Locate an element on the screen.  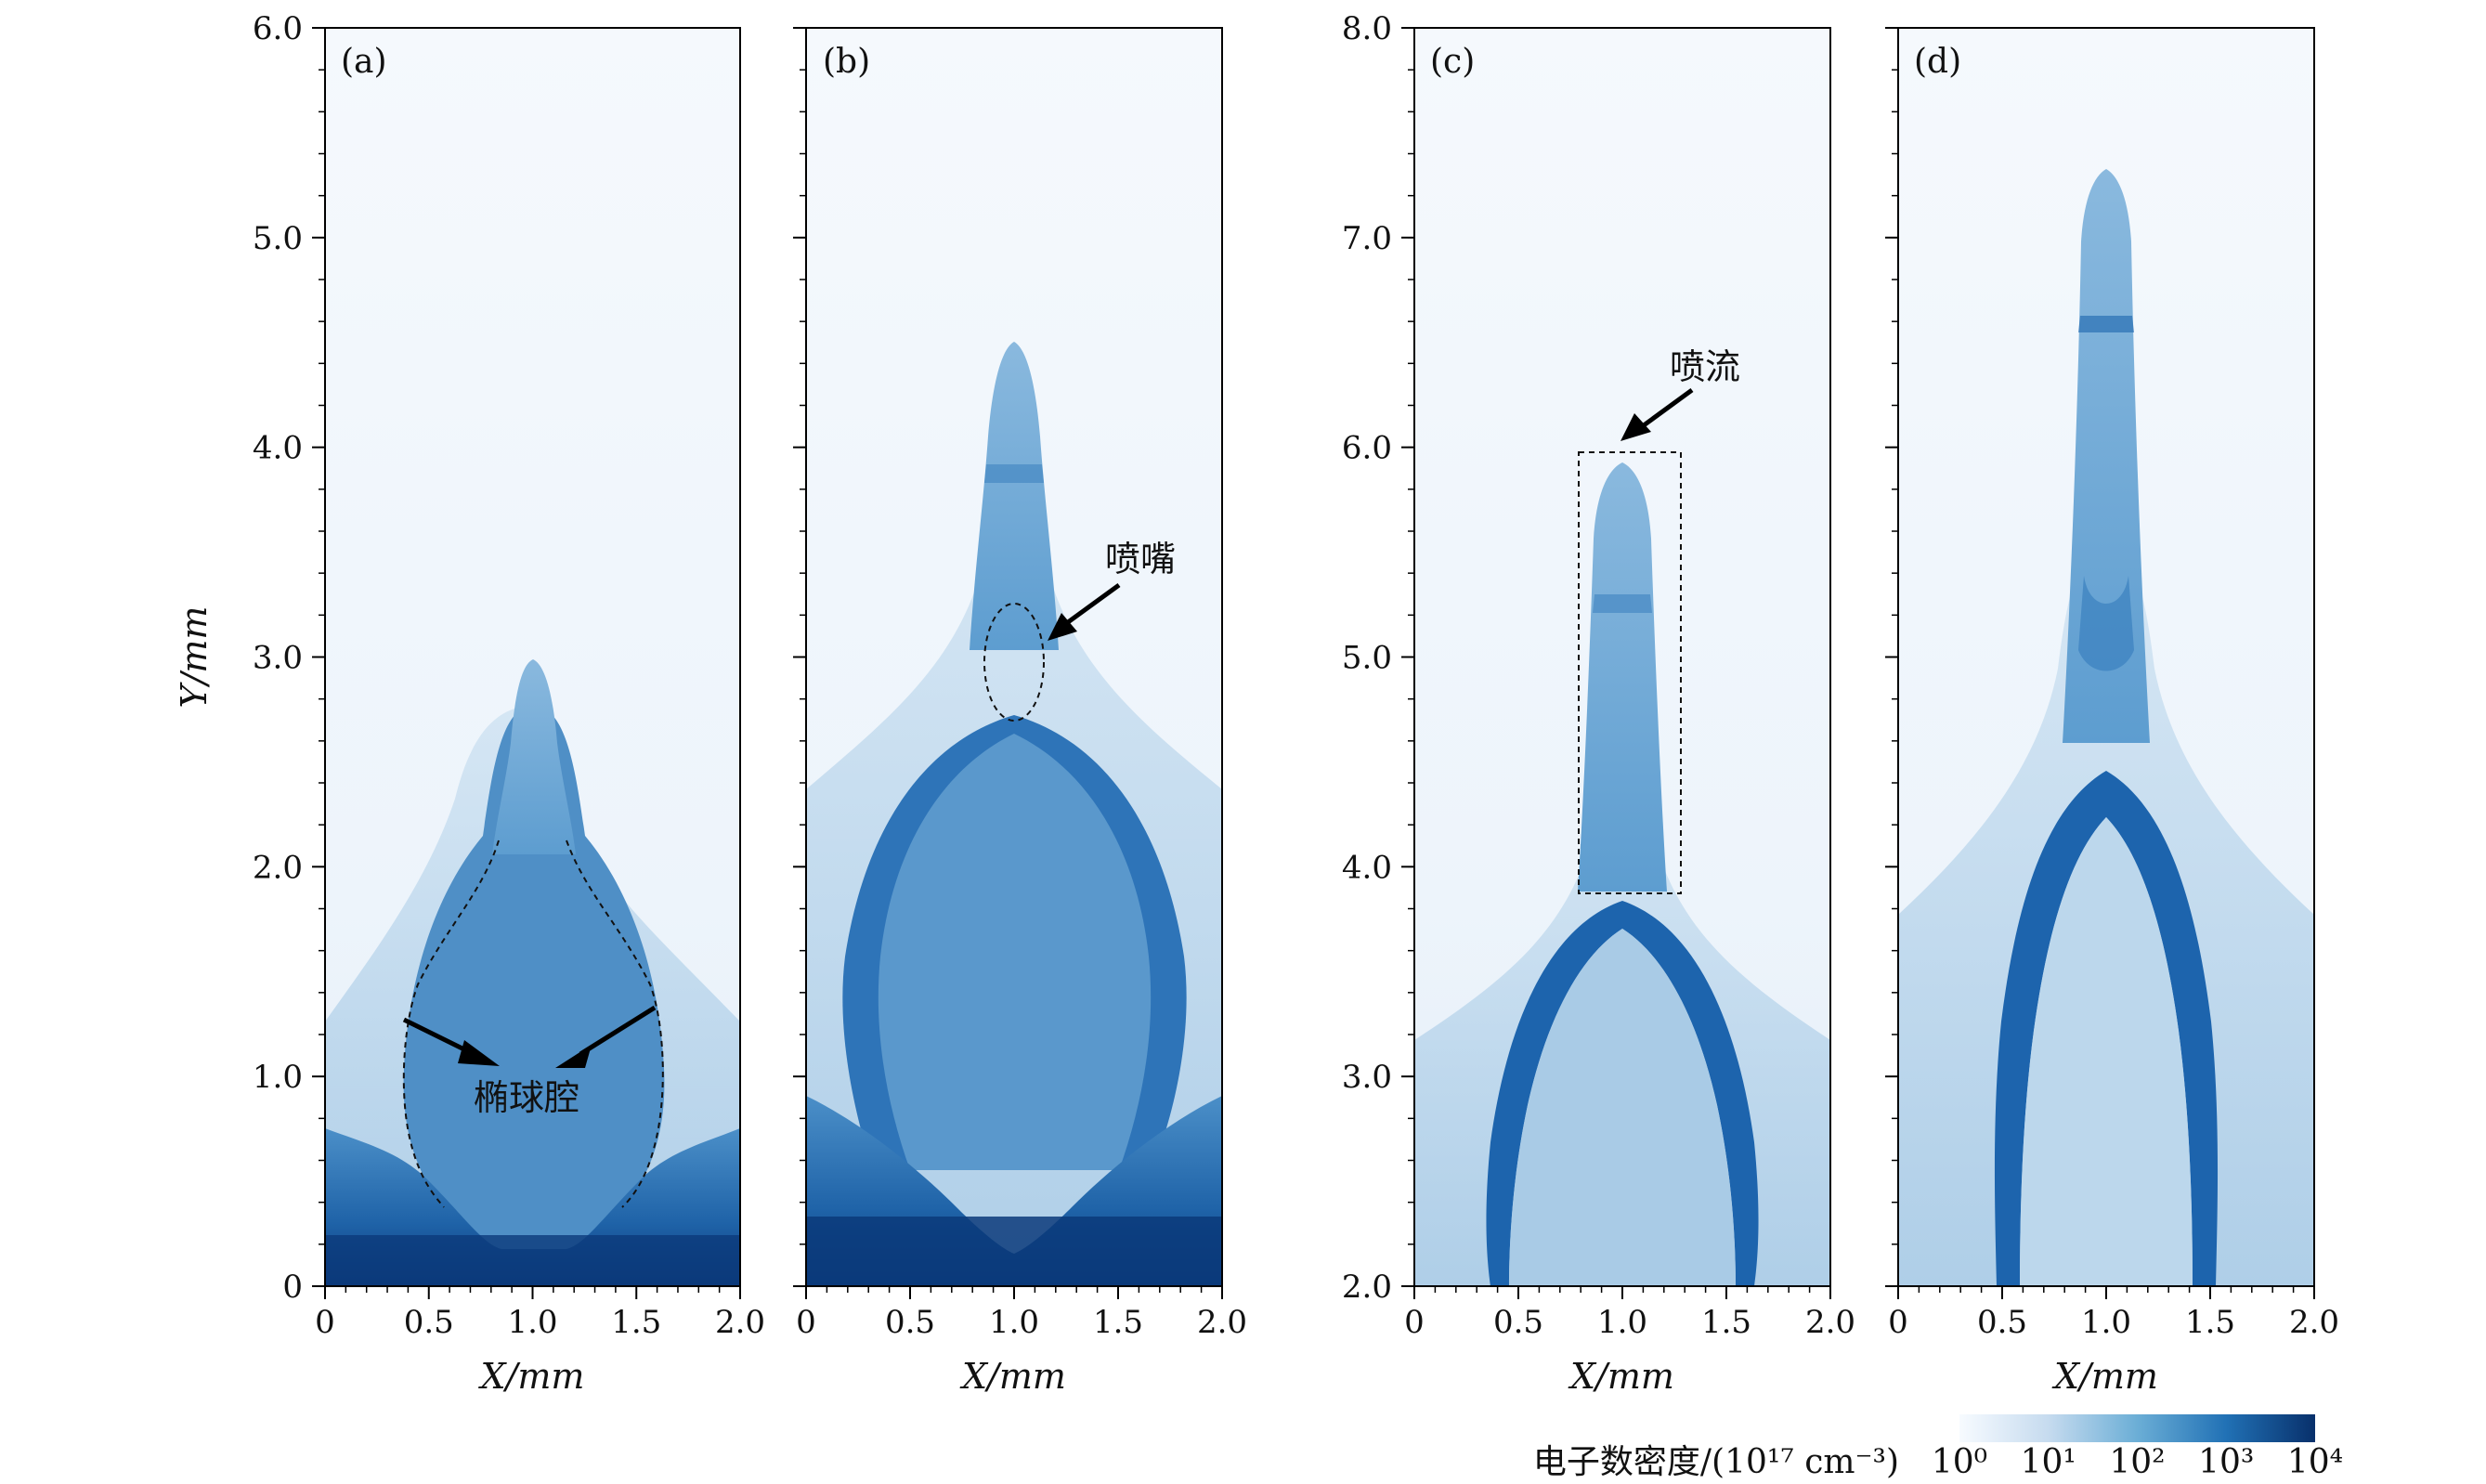
colorbar-tick-label: 10³ is located at coordinates (2226, 1462).